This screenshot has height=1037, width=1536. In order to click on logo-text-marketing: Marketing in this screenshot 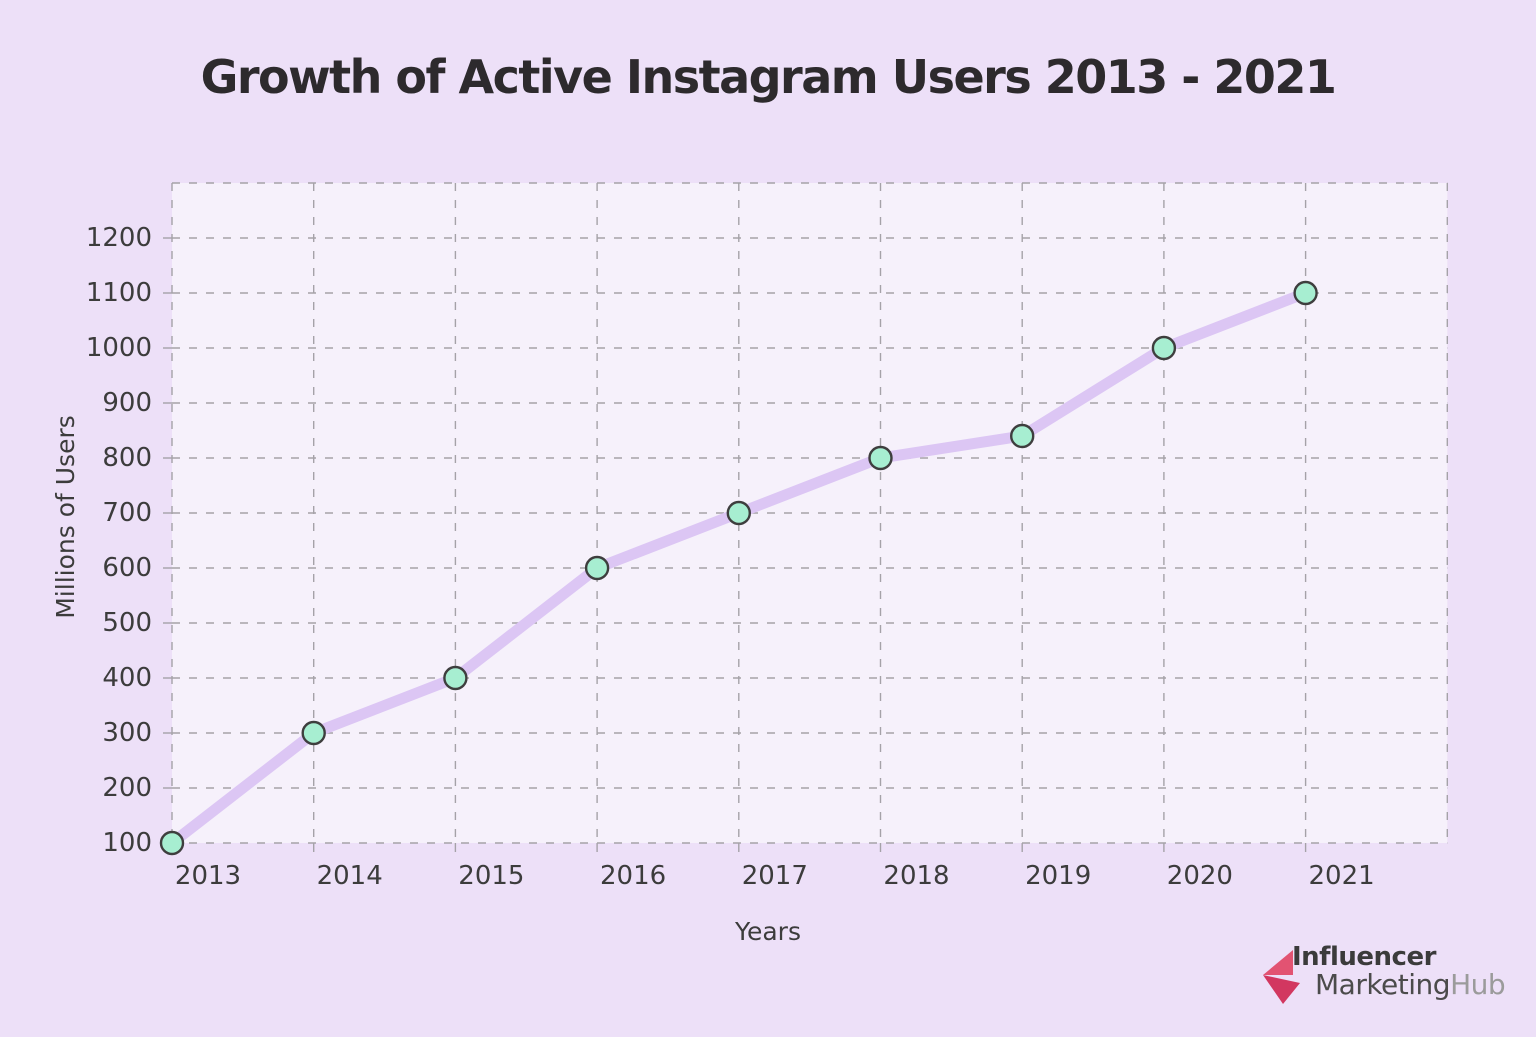, I will do `click(1383, 984)`.